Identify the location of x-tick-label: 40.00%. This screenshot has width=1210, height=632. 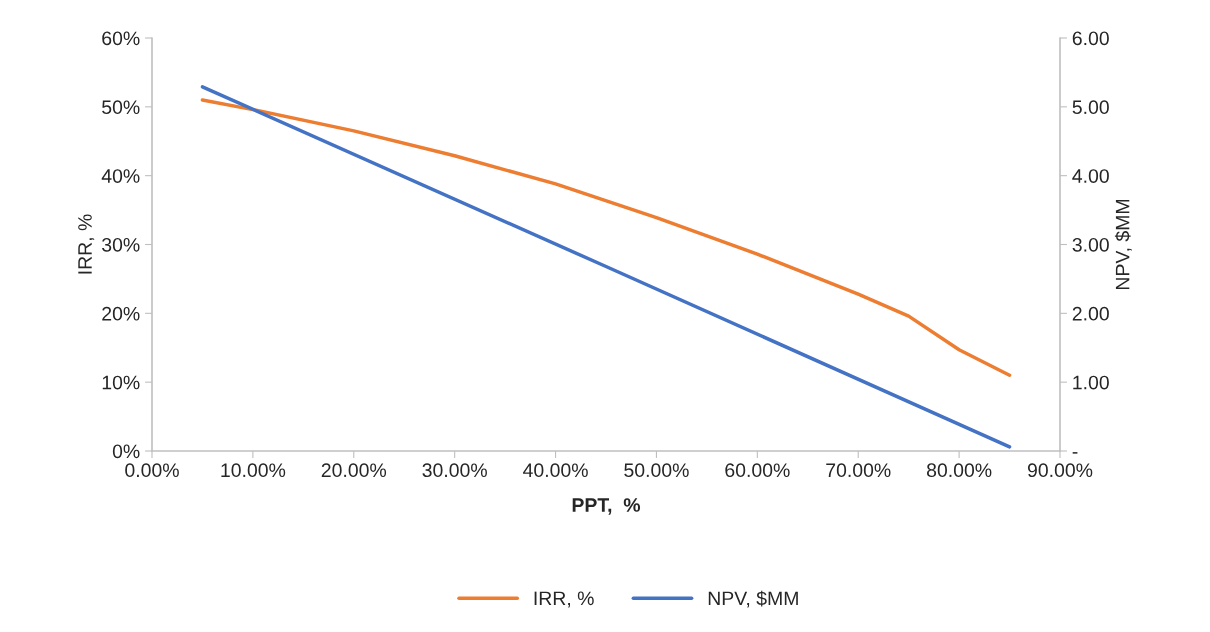
(555, 470).